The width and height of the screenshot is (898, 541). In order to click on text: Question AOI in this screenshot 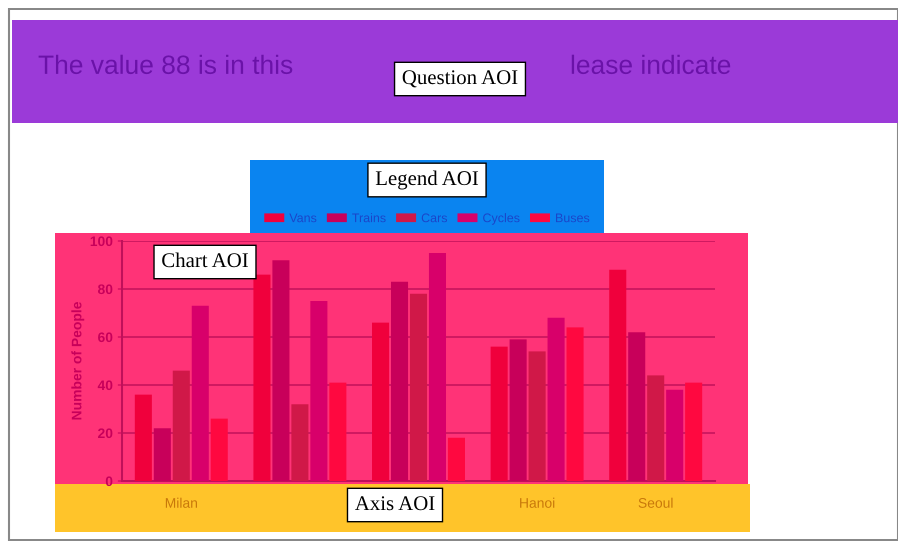, I will do `click(460, 79)`.